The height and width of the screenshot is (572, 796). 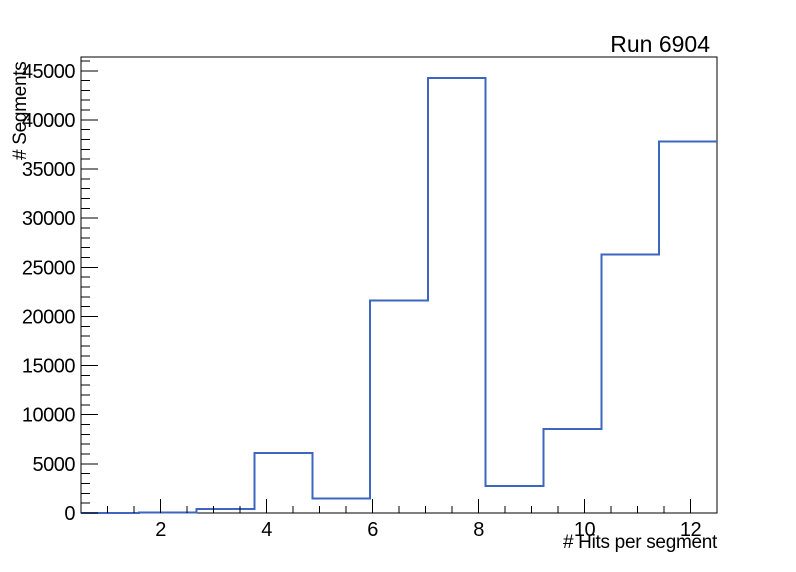 I want to click on y-tick-label: 45000, so click(x=48, y=72).